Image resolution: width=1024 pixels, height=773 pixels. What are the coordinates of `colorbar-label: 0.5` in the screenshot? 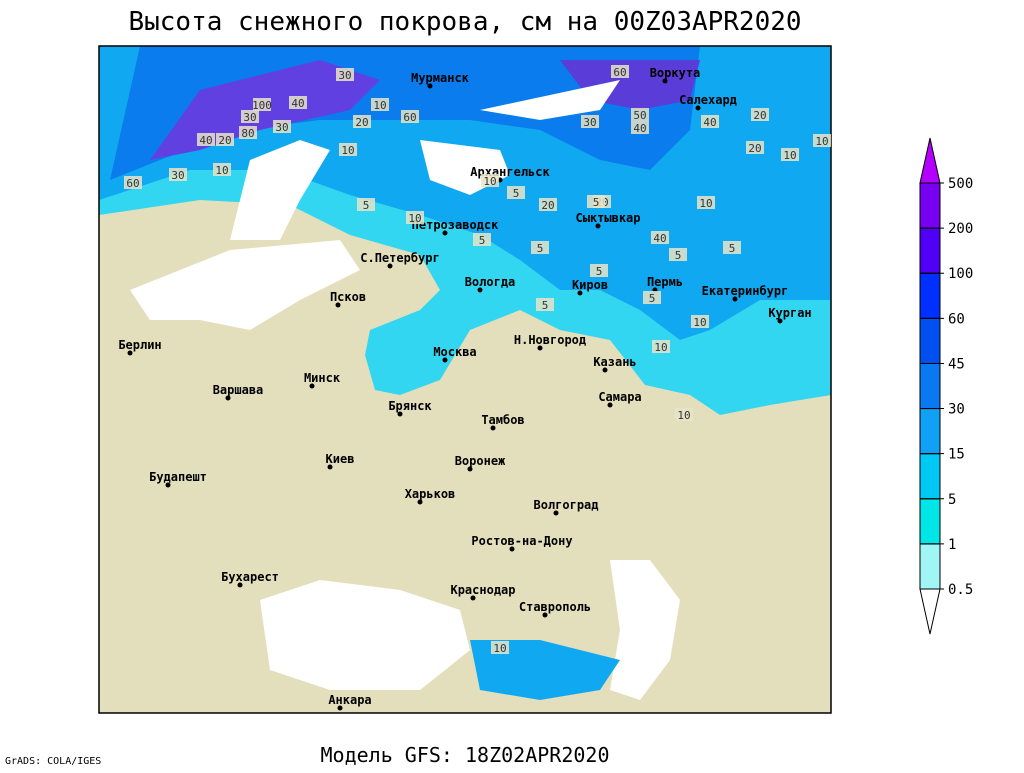 It's located at (960, 590).